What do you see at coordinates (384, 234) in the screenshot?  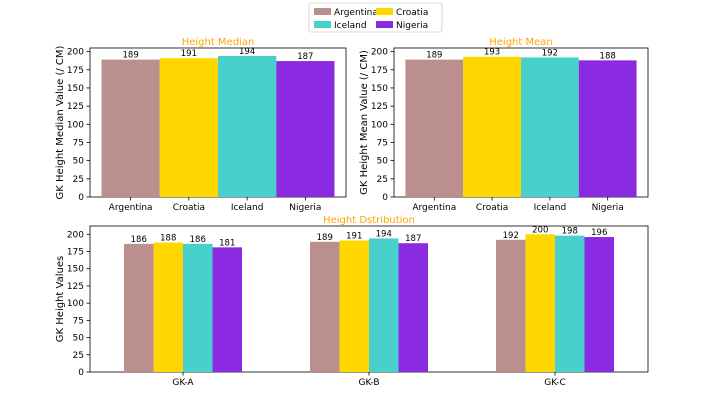 I see `data-label-gk-b-iceland: 194` at bounding box center [384, 234].